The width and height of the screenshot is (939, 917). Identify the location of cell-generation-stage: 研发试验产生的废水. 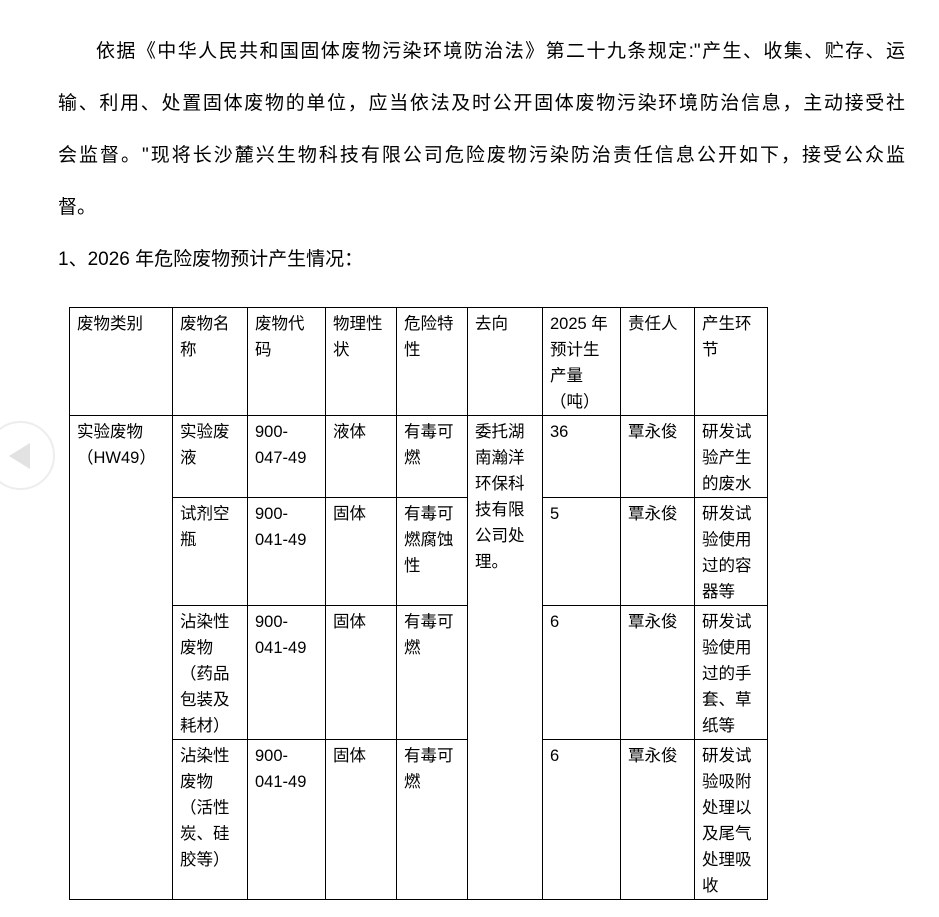
(731, 456).